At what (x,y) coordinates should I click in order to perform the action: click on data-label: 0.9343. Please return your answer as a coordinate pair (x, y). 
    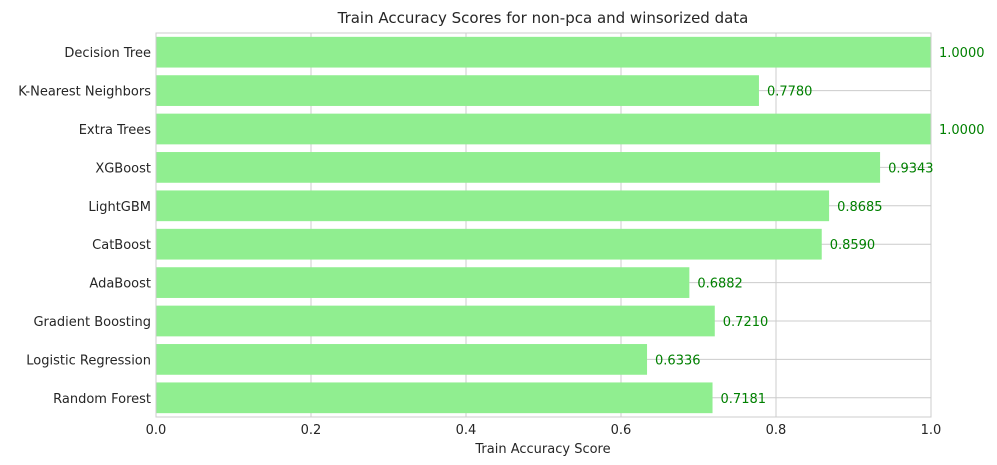
    Looking at the image, I should click on (911, 168).